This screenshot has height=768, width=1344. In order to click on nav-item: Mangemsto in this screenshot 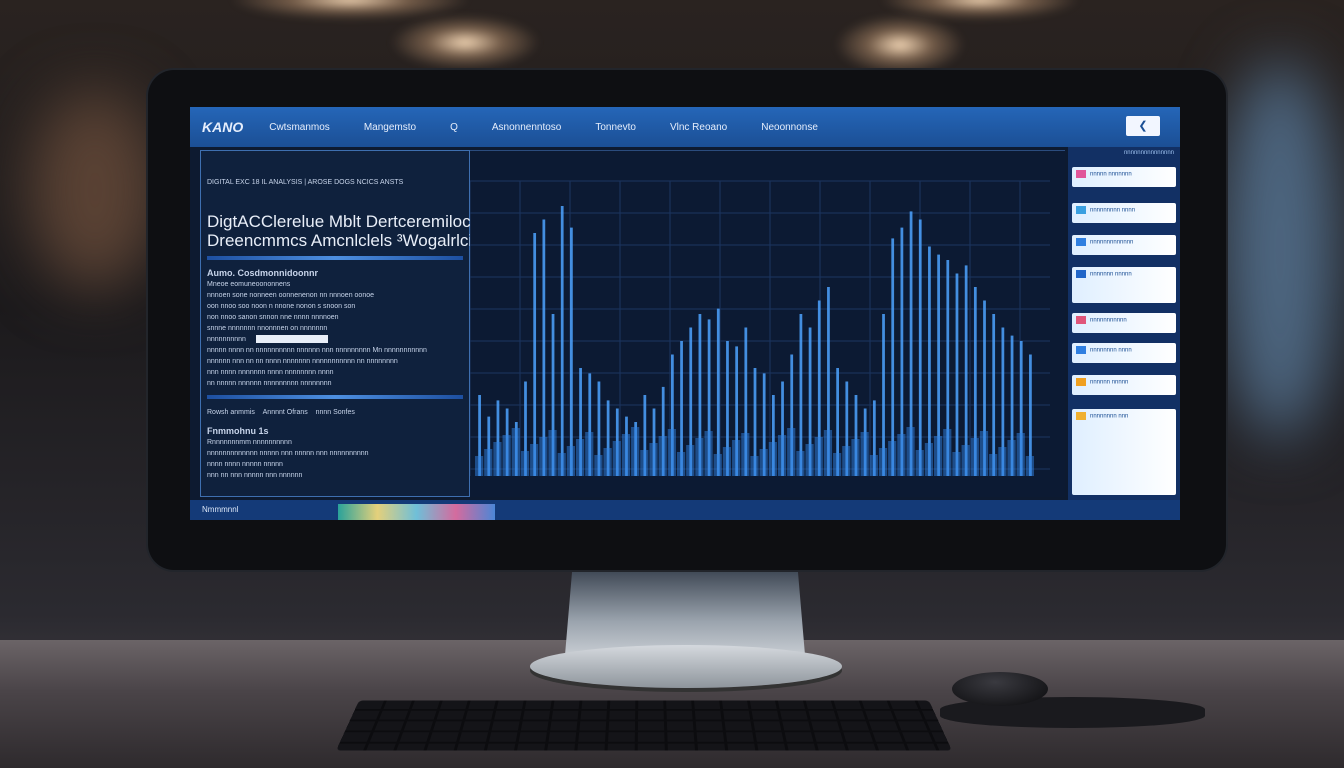, I will do `click(390, 127)`.